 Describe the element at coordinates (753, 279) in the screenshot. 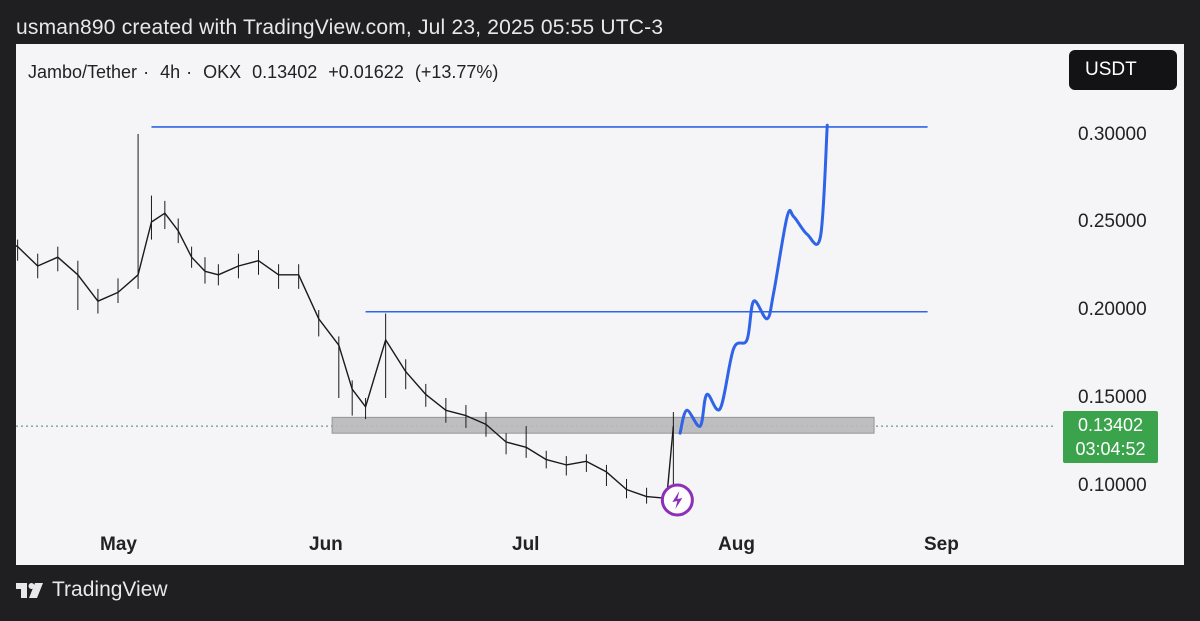

I see `projection-path` at that location.